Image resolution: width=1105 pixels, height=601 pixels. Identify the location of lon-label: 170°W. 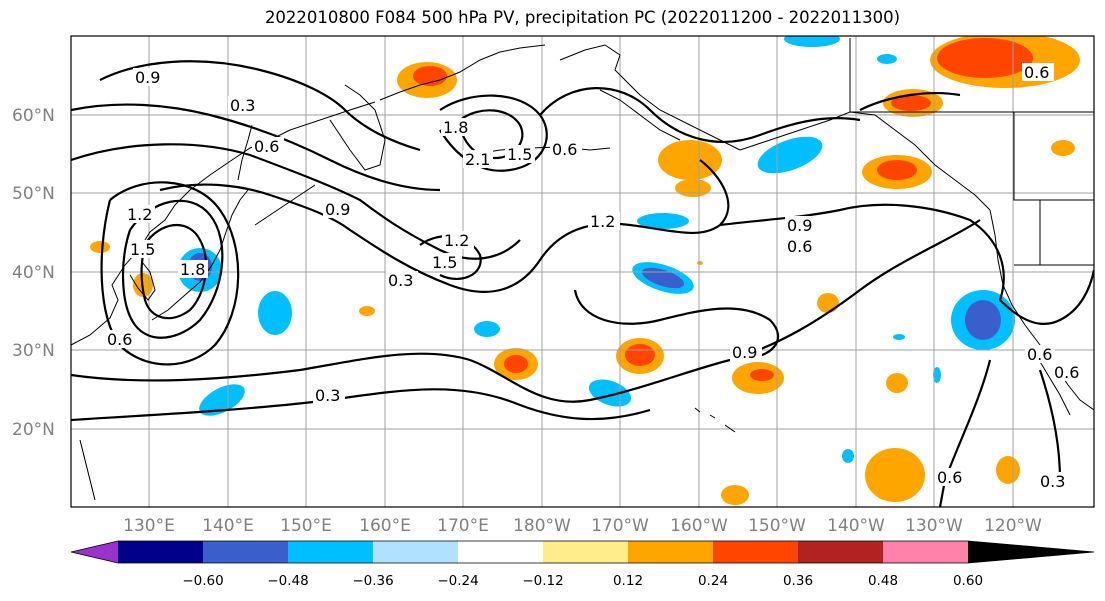
(620, 526).